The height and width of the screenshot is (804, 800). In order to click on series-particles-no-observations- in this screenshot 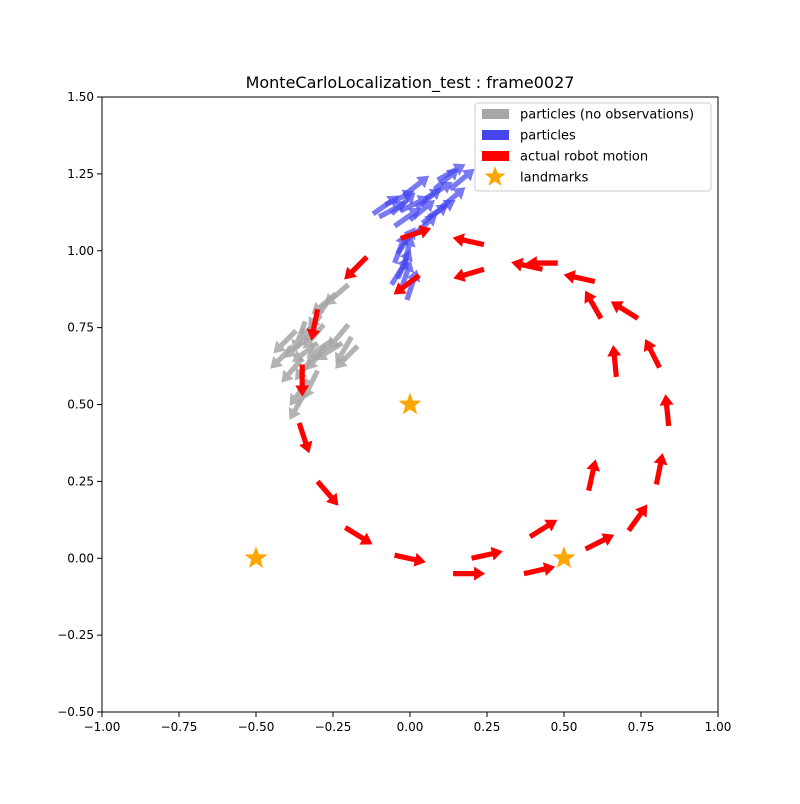, I will do `click(315, 351)`.